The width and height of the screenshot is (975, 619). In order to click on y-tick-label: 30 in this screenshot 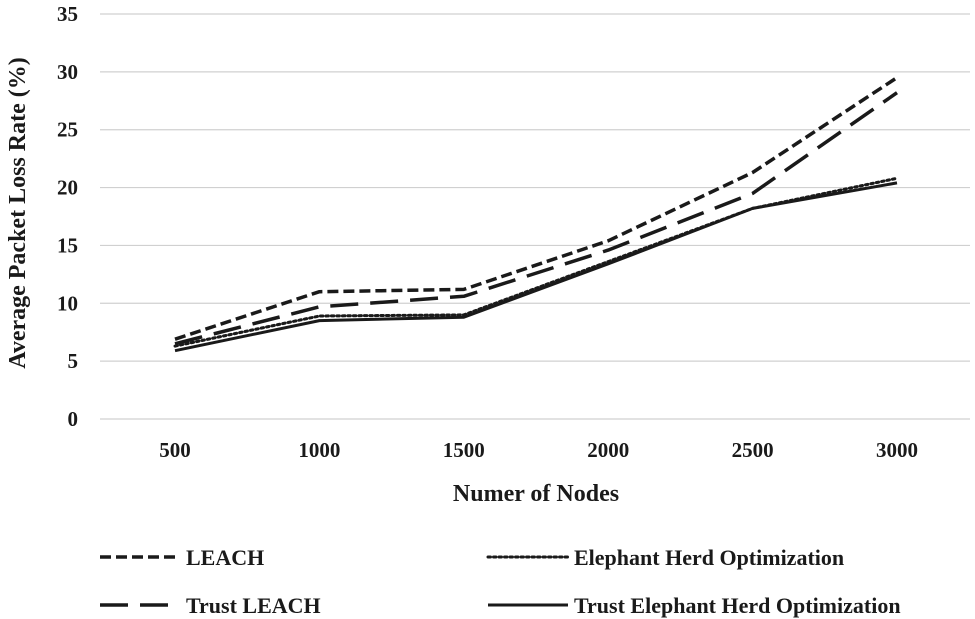, I will do `click(67, 72)`.